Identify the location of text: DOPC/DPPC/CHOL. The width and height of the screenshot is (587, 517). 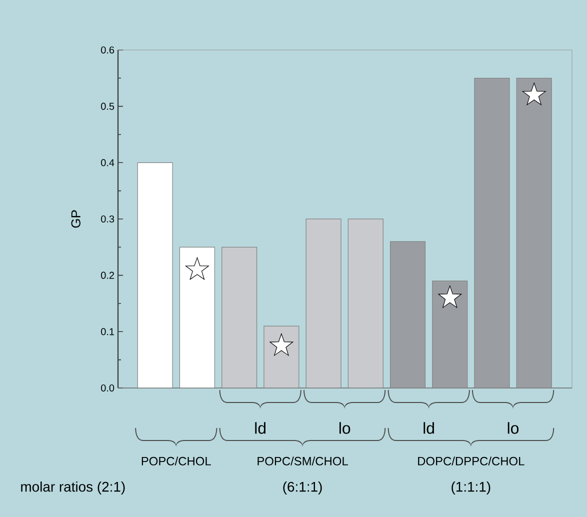
(471, 461).